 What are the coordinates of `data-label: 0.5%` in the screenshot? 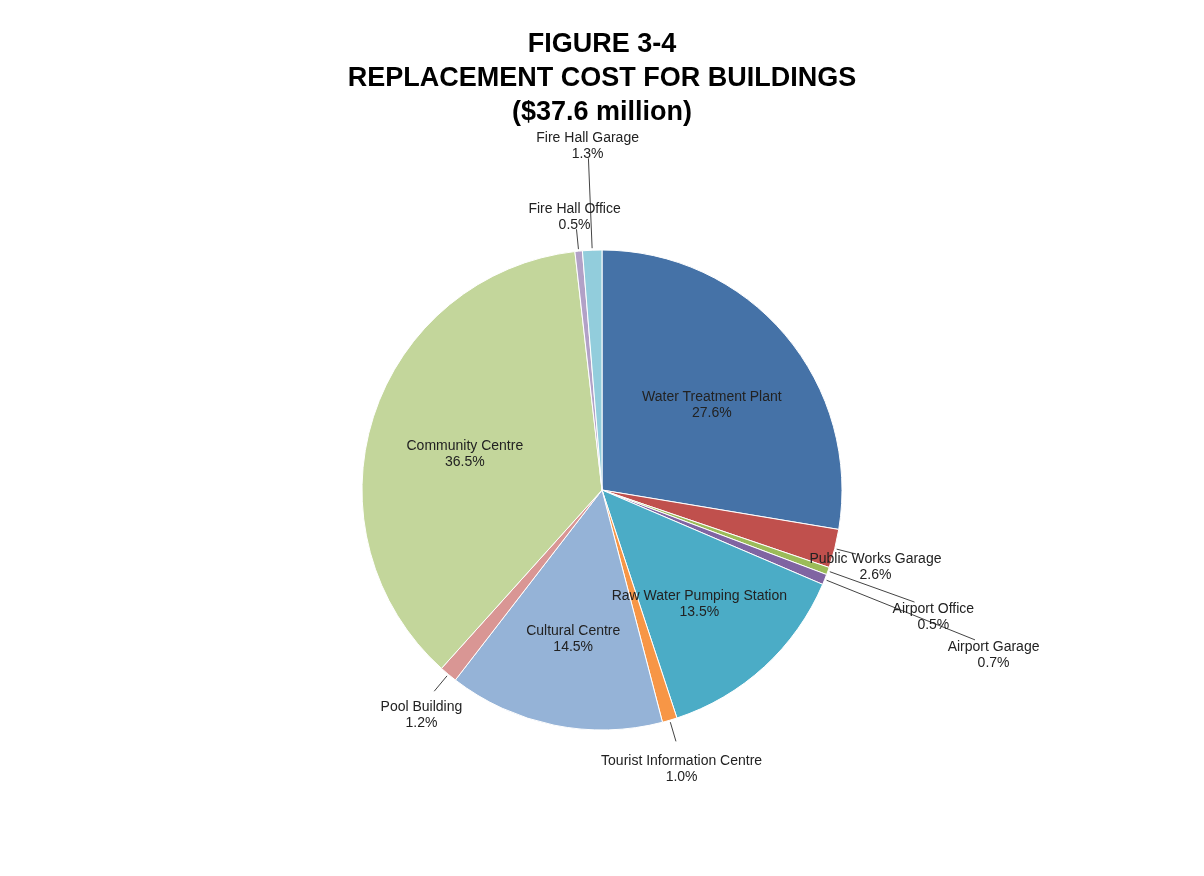 It's located at (574, 224).